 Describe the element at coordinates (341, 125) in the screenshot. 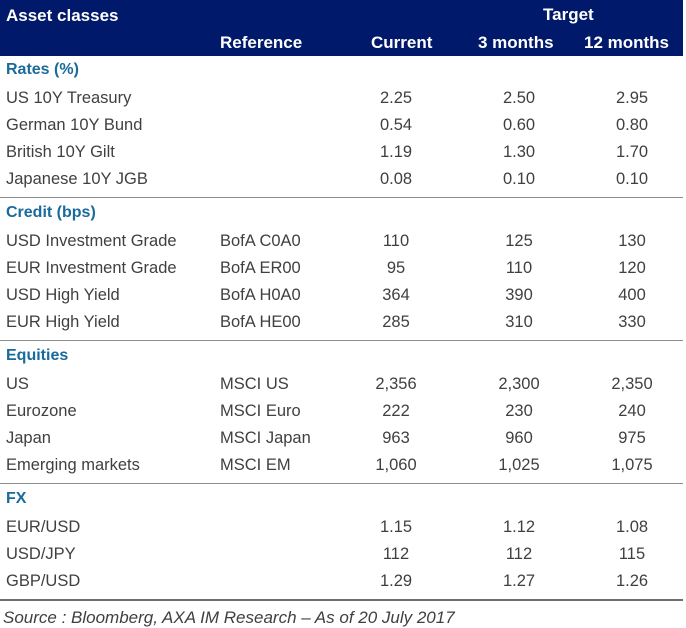

I see `table-row: German 10Y Bund 0.54 0.60 0.80` at that location.